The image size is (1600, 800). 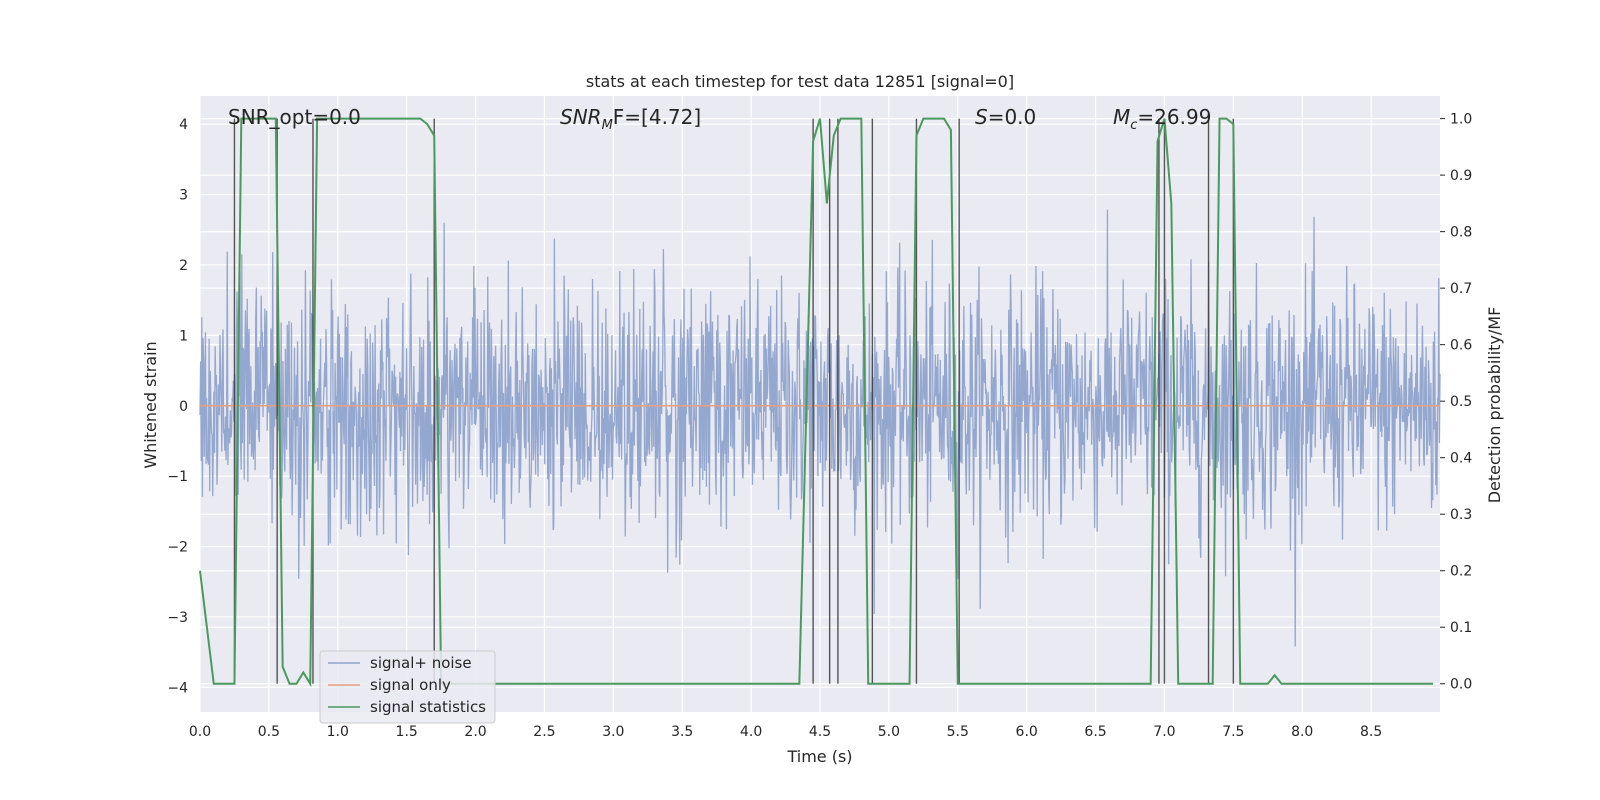 What do you see at coordinates (407, 732) in the screenshot?
I see `x-tick-label: 1.5` at bounding box center [407, 732].